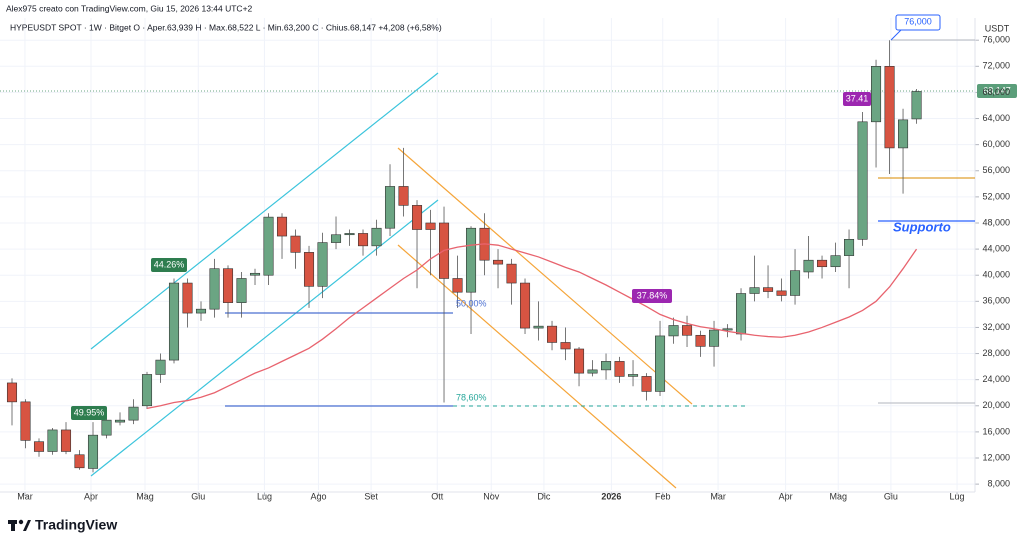 This screenshot has width=1024, height=546. I want to click on x-tick-label: Set, so click(371, 496).